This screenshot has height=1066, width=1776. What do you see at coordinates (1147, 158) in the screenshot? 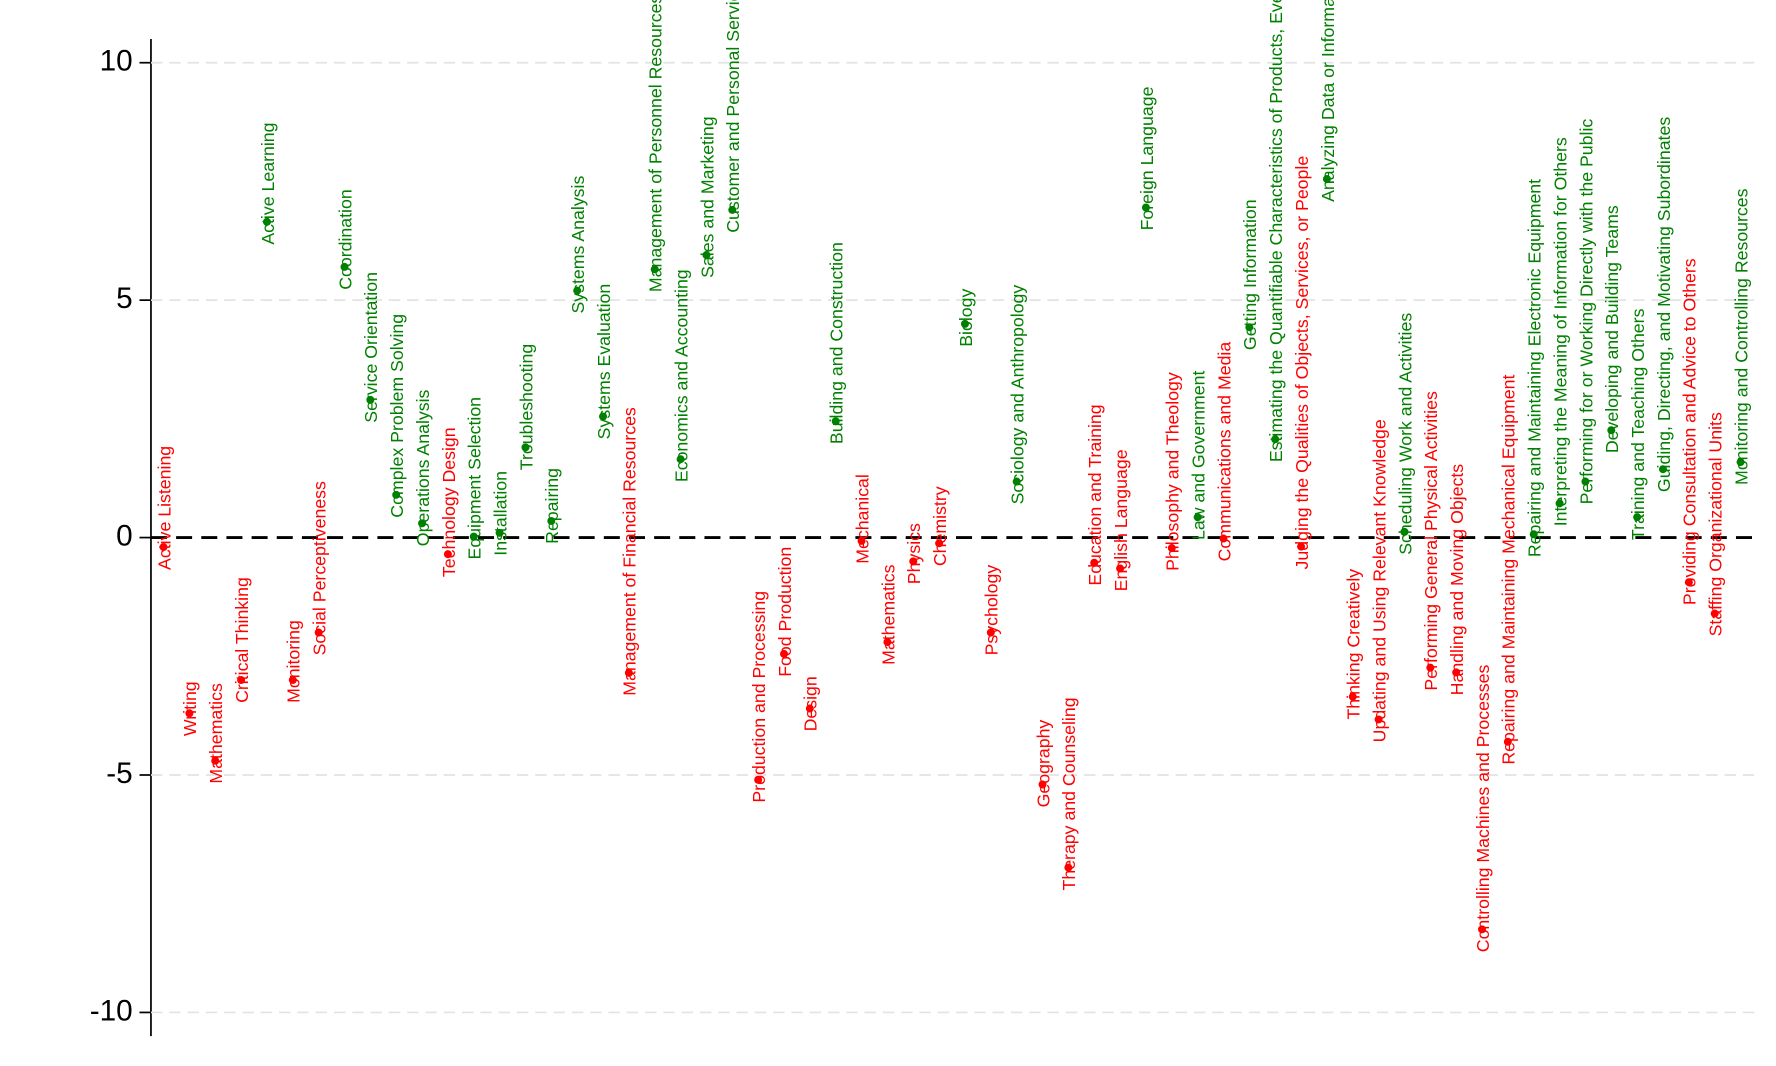
I see `point-label: Foreign Language` at bounding box center [1147, 158].